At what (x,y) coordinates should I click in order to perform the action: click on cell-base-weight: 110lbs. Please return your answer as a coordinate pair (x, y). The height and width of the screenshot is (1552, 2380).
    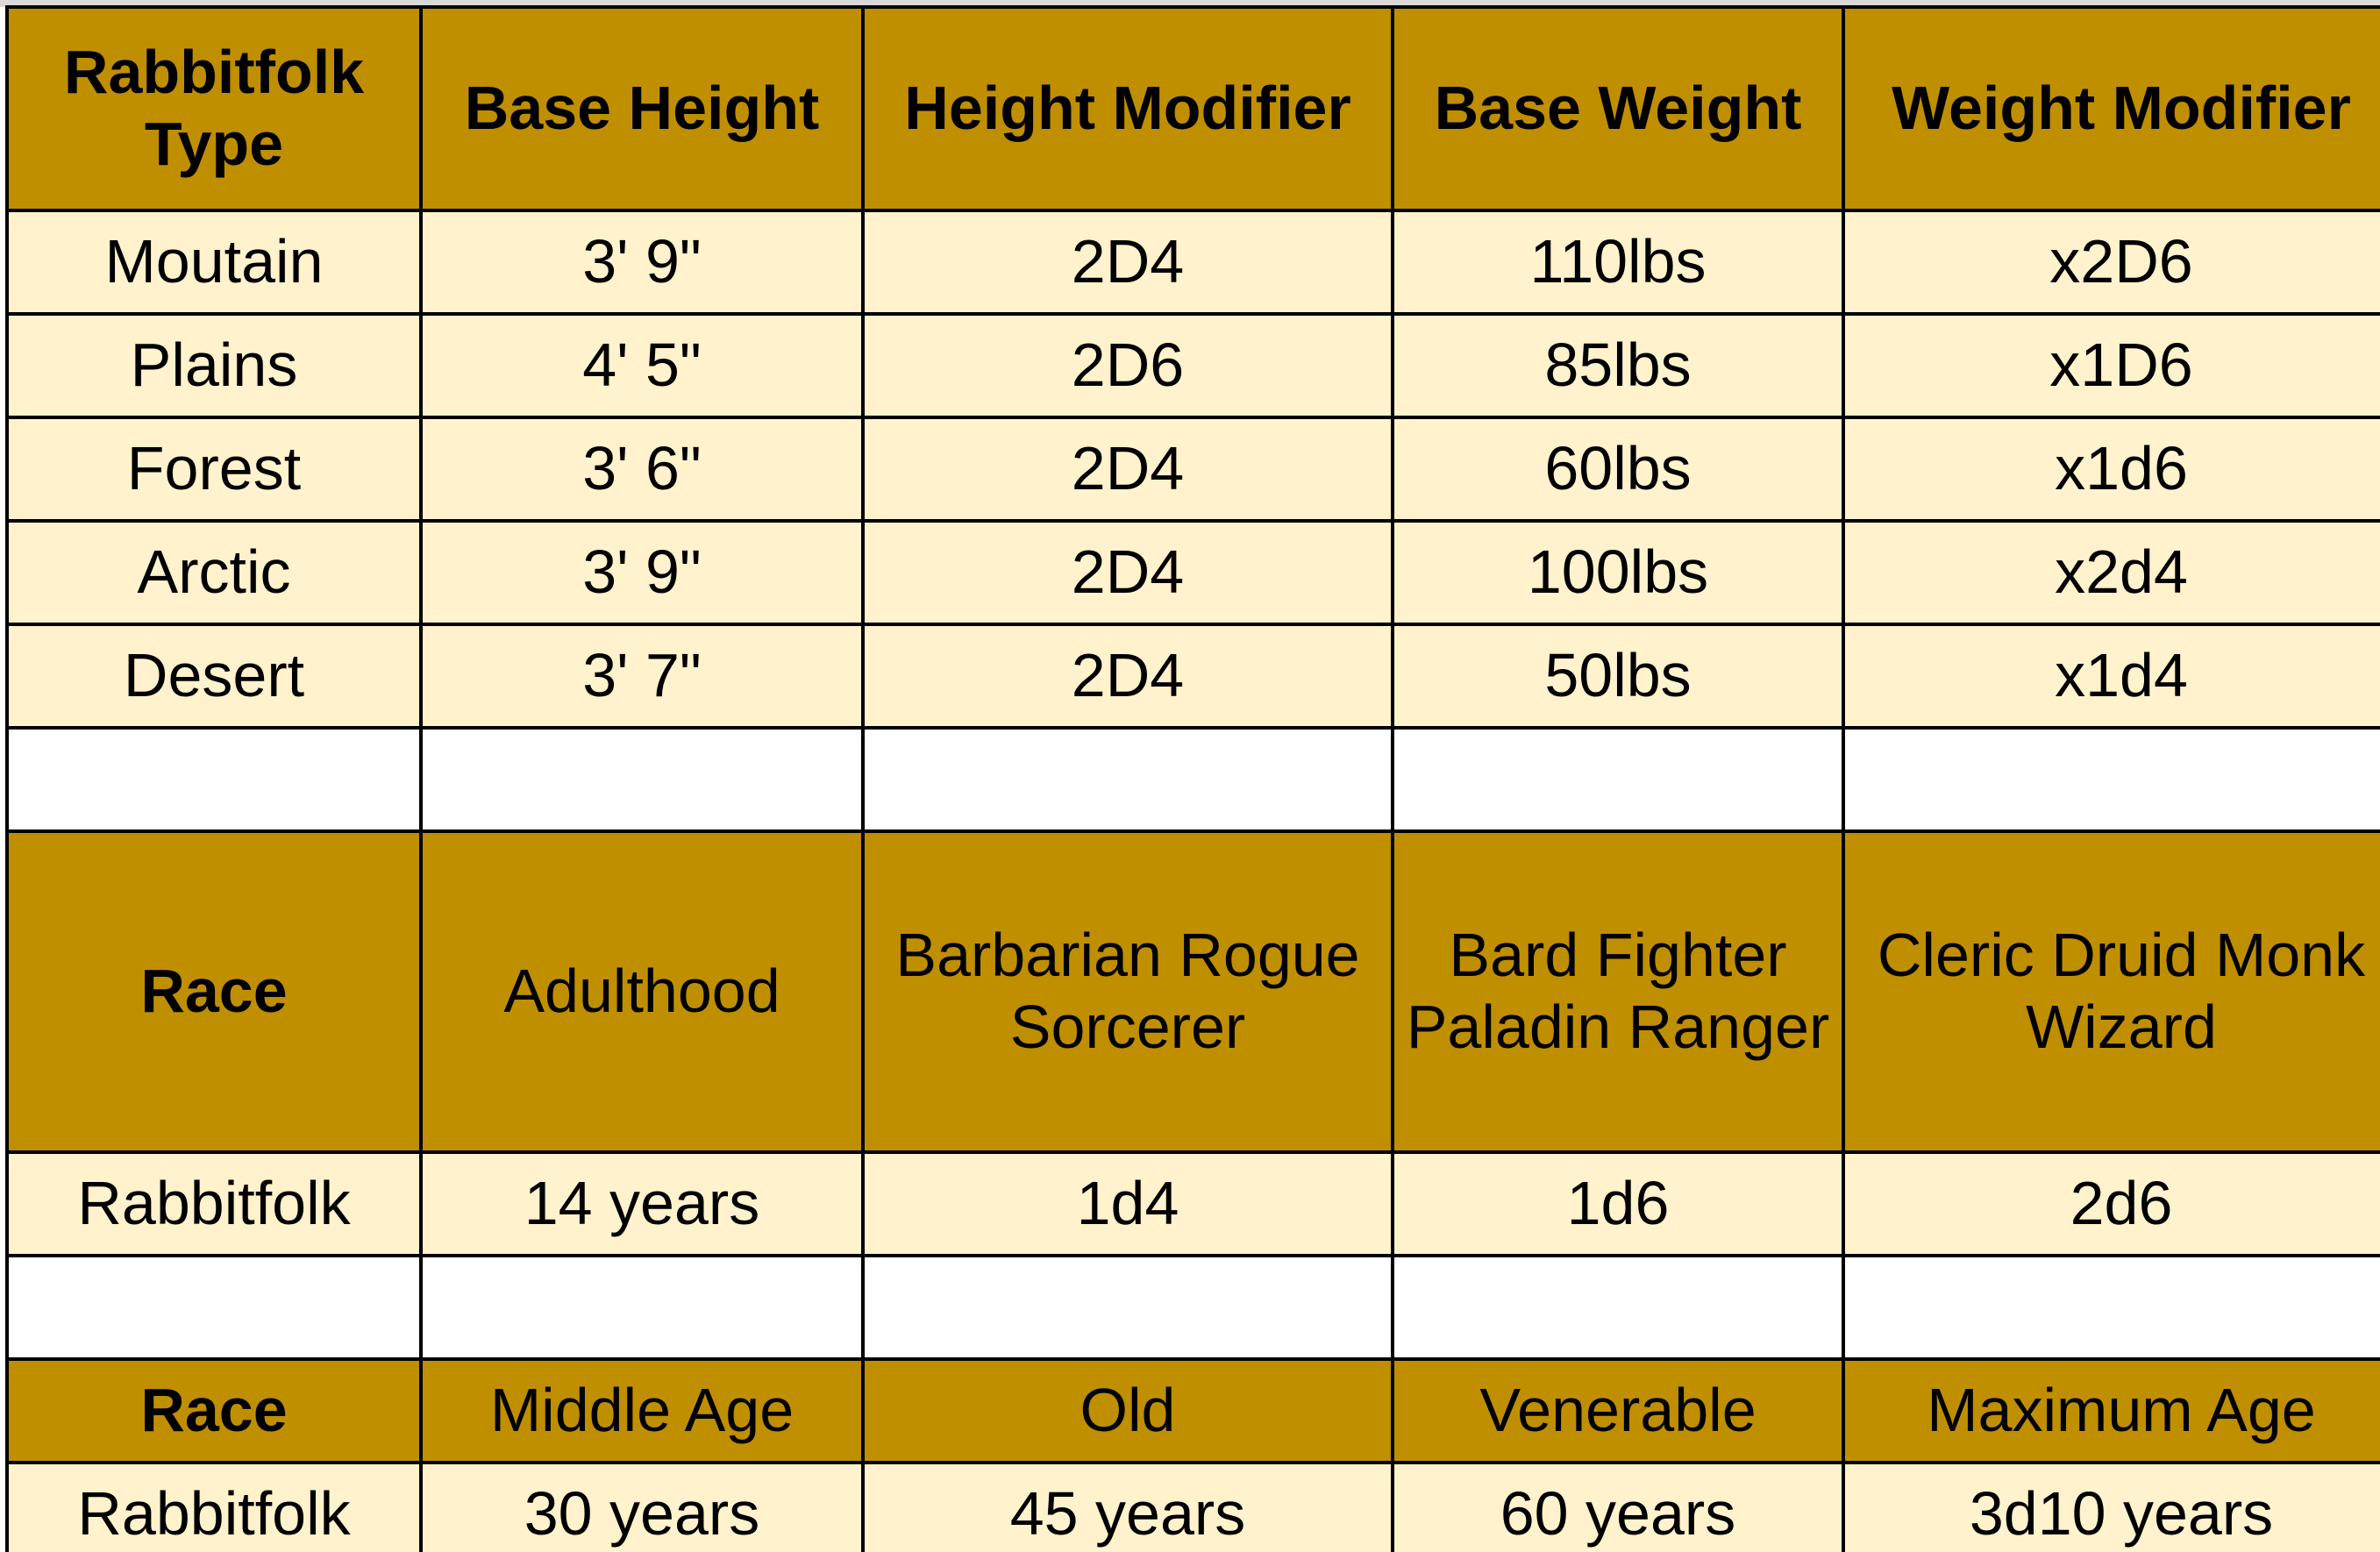
    Looking at the image, I should click on (1618, 262).